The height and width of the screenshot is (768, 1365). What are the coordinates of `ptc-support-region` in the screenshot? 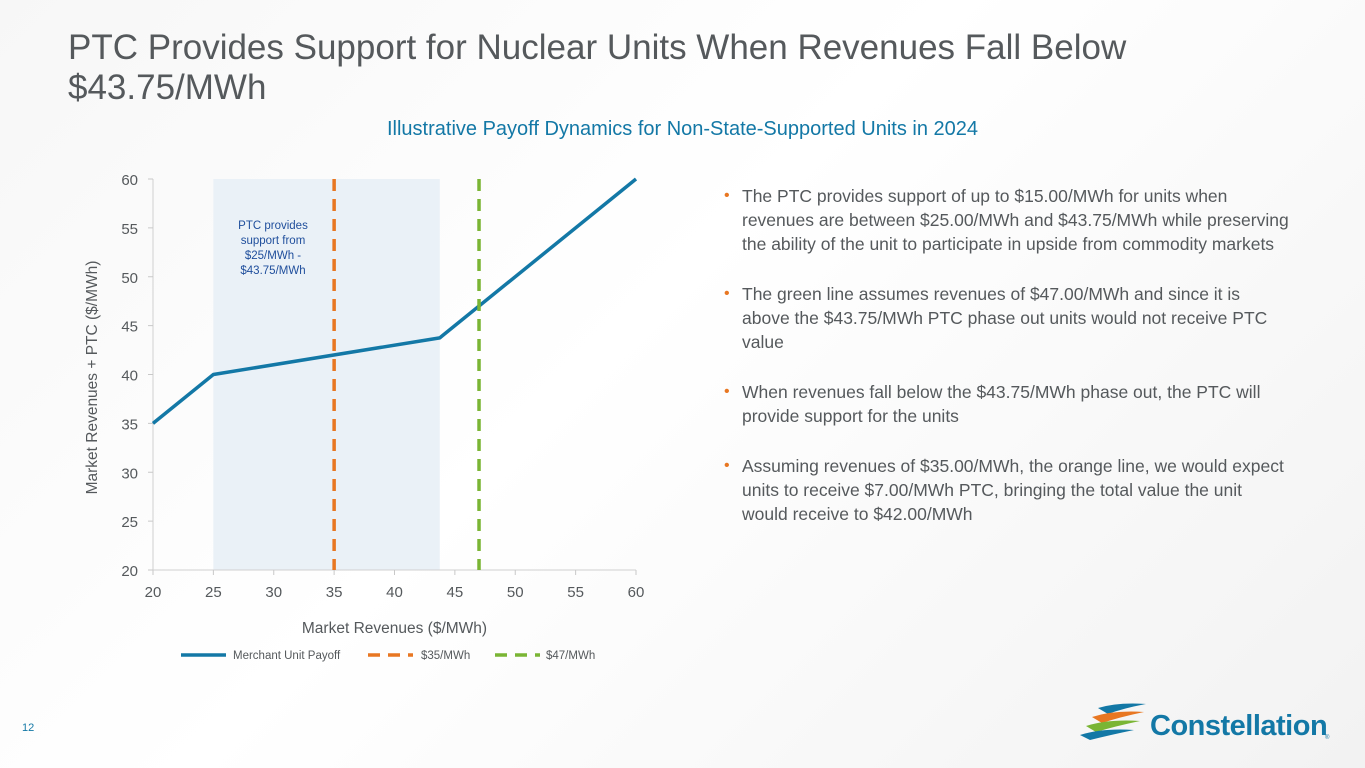 It's located at (326, 374).